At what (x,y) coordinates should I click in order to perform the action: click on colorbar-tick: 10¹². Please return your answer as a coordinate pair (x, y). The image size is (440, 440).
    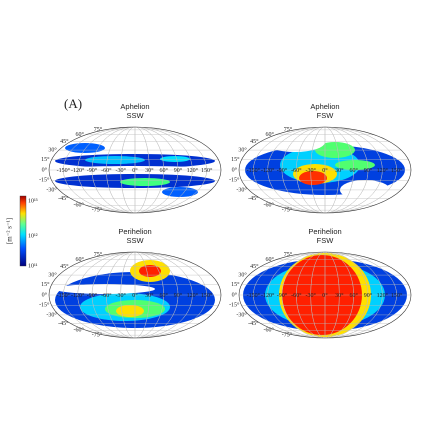
    Looking at the image, I should click on (33, 236).